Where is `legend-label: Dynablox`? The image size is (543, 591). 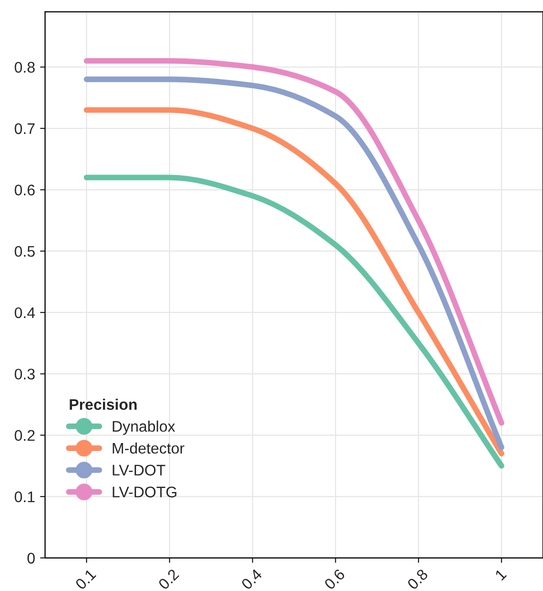 legend-label: Dynablox is located at coordinates (144, 427).